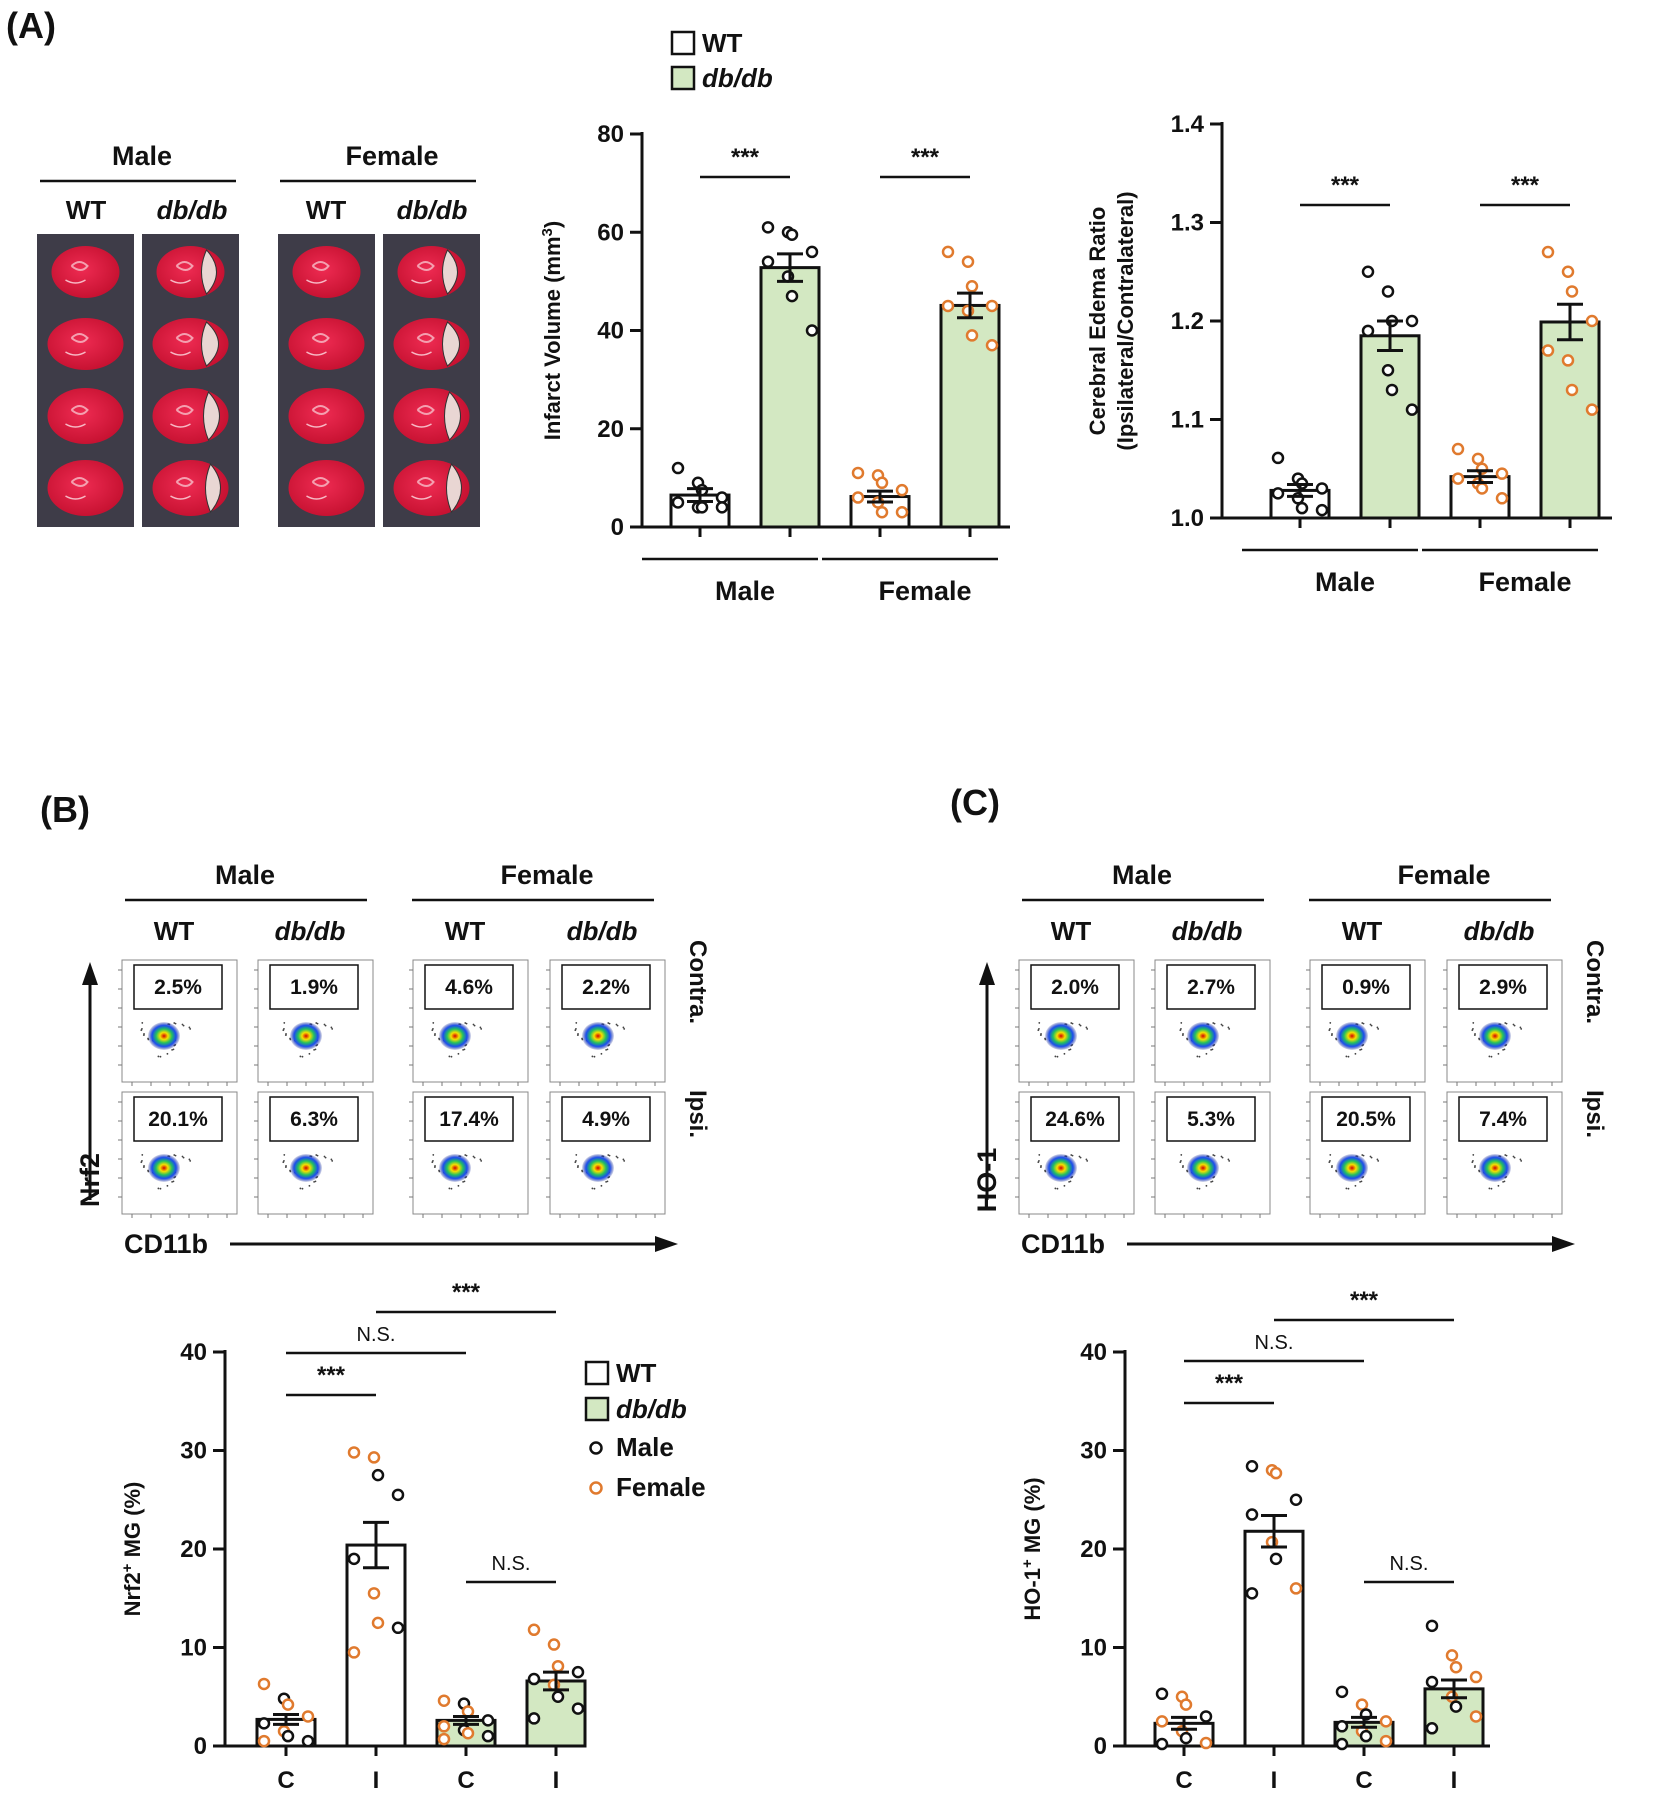 This screenshot has width=1654, height=1813. I want to click on gate-percentage: 6.3%, so click(314, 1119).